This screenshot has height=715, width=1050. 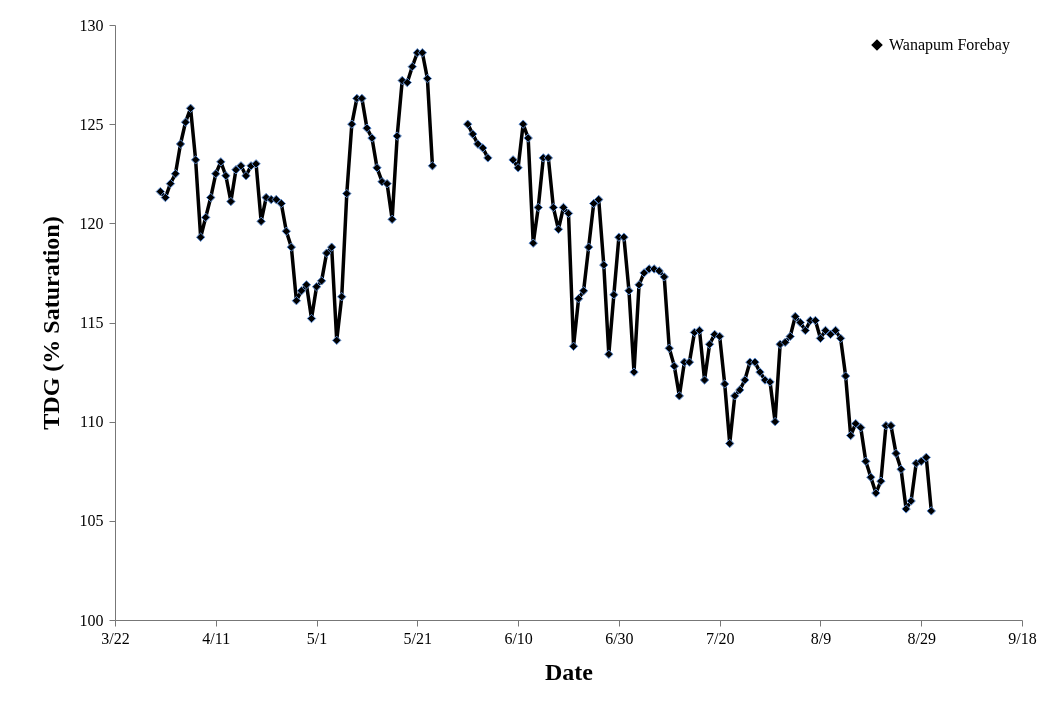 I want to click on y-tick-label: 130, so click(x=91, y=25).